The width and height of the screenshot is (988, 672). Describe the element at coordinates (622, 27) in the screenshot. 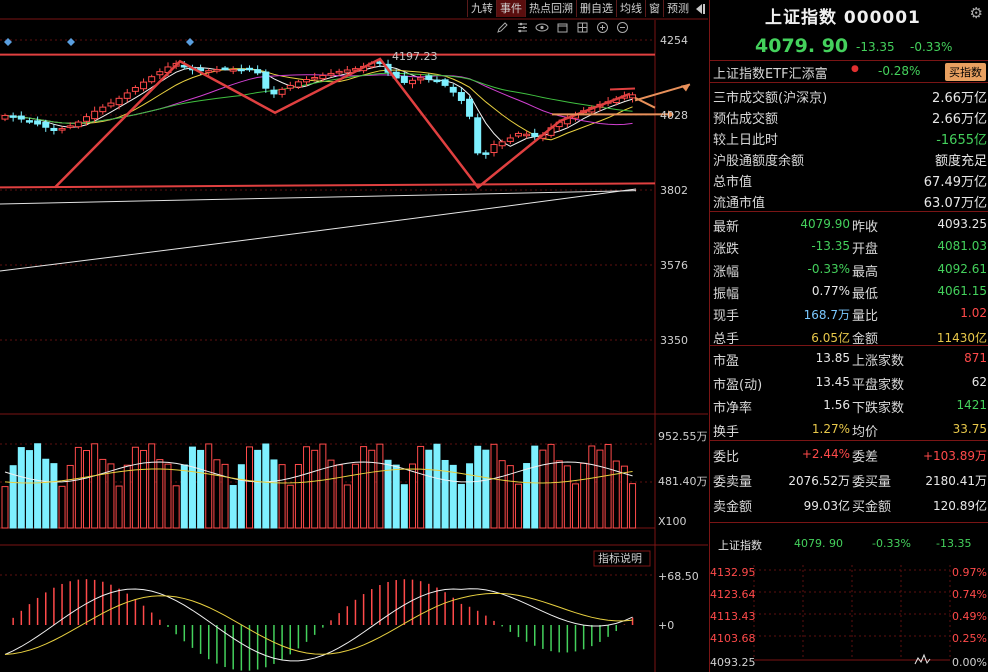

I see `remove-circle-icon` at that location.